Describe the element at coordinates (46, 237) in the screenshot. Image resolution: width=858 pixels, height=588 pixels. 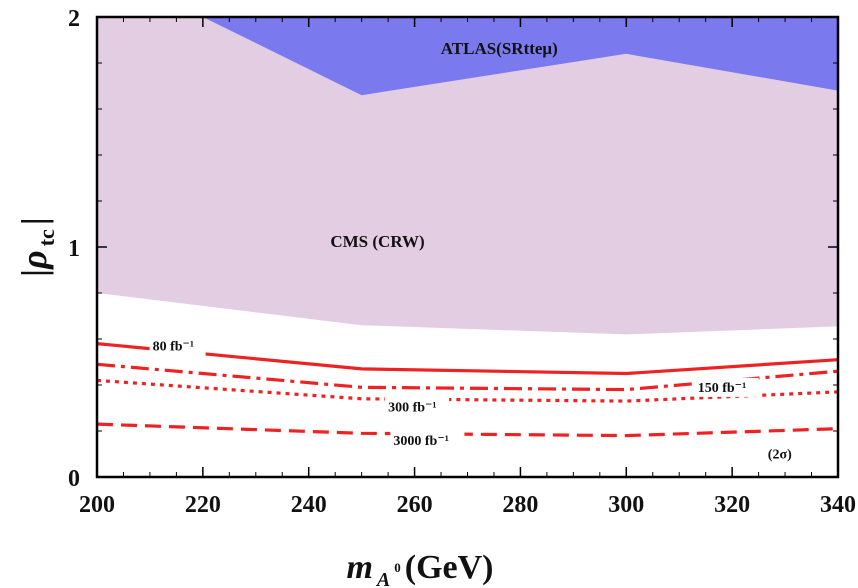
I see `y-axis-subscript: tc` at that location.